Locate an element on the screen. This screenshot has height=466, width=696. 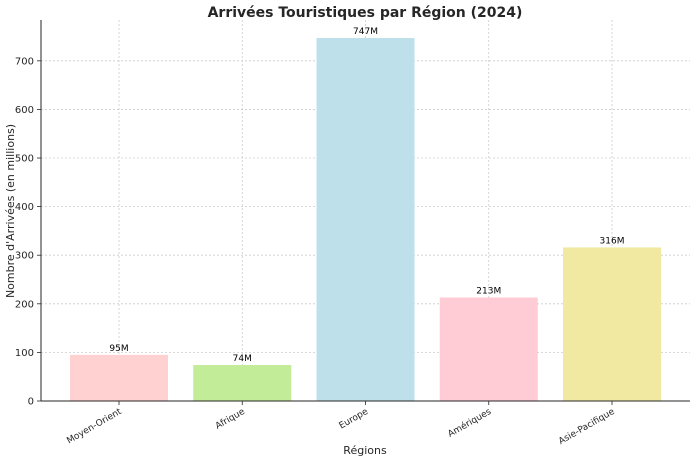
bar-value-label: 95M is located at coordinates (118, 349).